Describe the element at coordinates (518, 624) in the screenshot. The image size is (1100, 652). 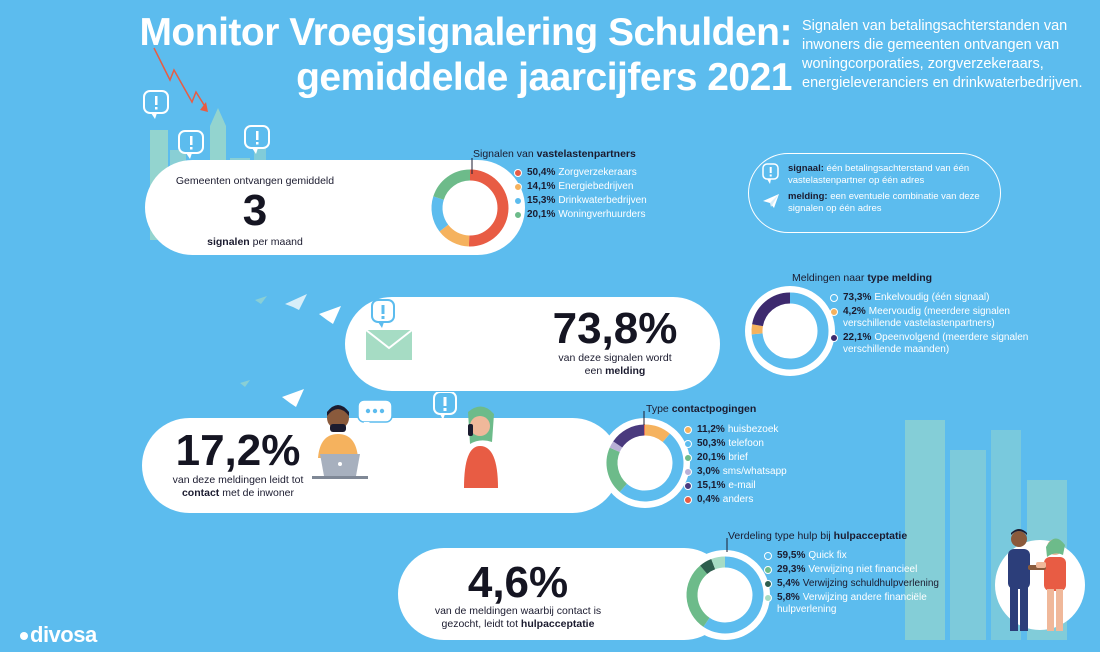
I see `hulp-text-2: gezocht, leidt tot hulpacceptatie` at that location.